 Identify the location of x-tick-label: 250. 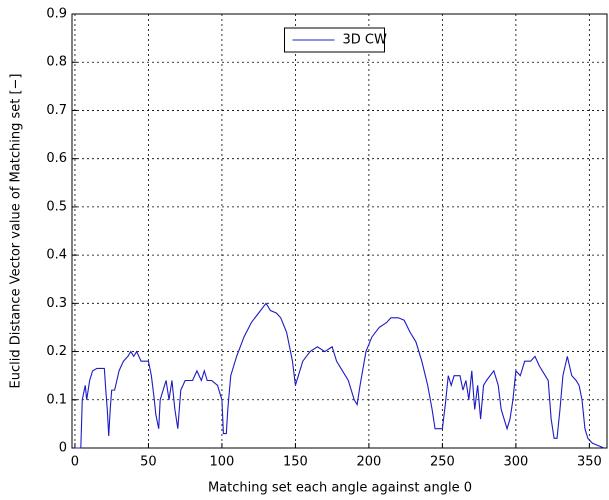
(442, 462).